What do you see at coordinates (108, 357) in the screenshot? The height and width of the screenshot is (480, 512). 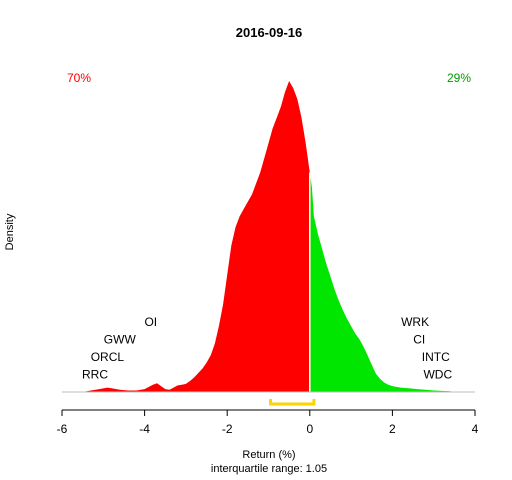 I see `ticker-label: ORCL` at bounding box center [108, 357].